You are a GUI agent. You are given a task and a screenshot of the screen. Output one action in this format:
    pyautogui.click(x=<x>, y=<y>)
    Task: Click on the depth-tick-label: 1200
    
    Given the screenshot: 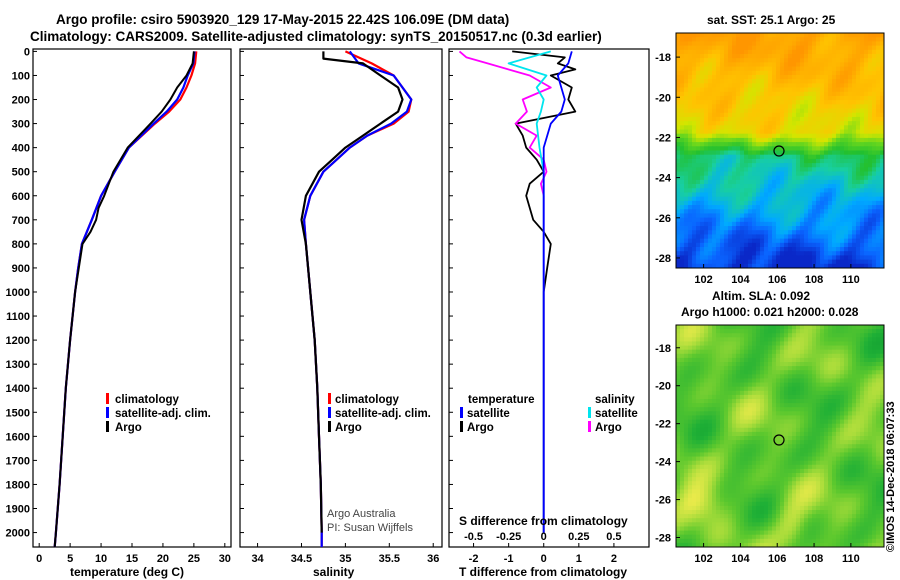 What is the action you would take?
    pyautogui.click(x=18, y=341)
    